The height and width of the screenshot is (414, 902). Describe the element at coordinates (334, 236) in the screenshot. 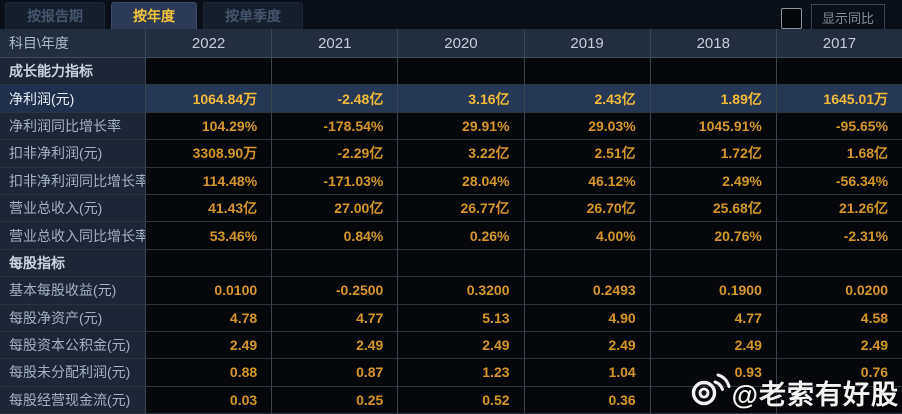

I see `table-cell: 0.84%` at that location.